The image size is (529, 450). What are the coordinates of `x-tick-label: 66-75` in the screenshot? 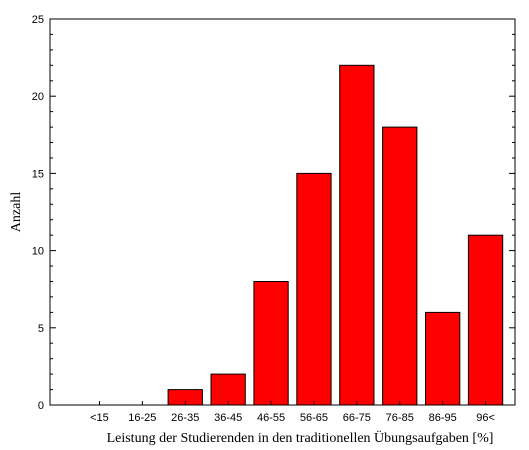 It's located at (357, 418).